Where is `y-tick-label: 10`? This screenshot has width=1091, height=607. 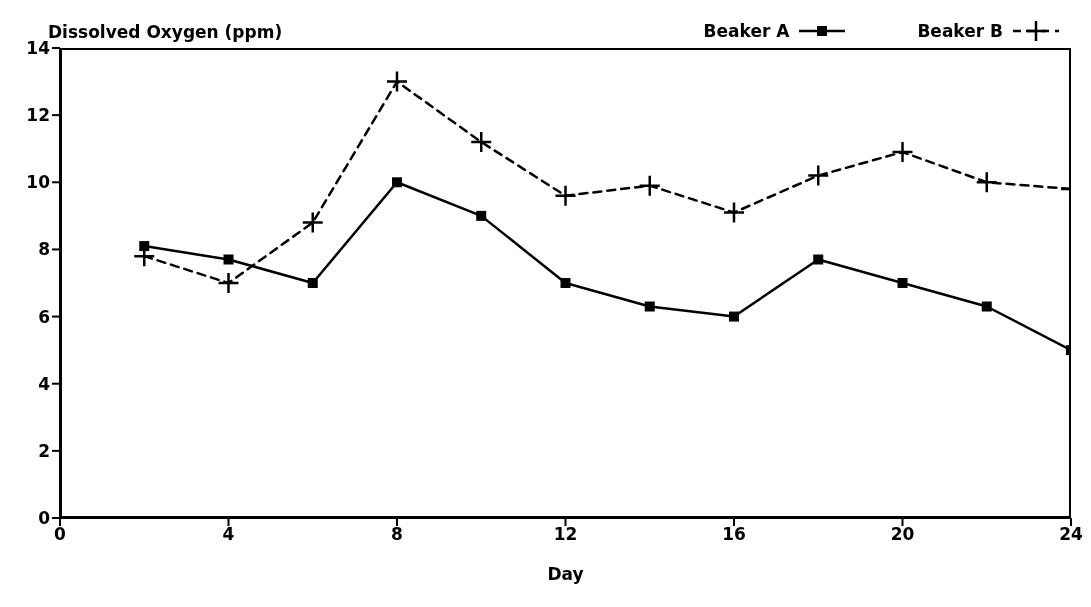 y-tick-label: 10 is located at coordinates (38, 182).